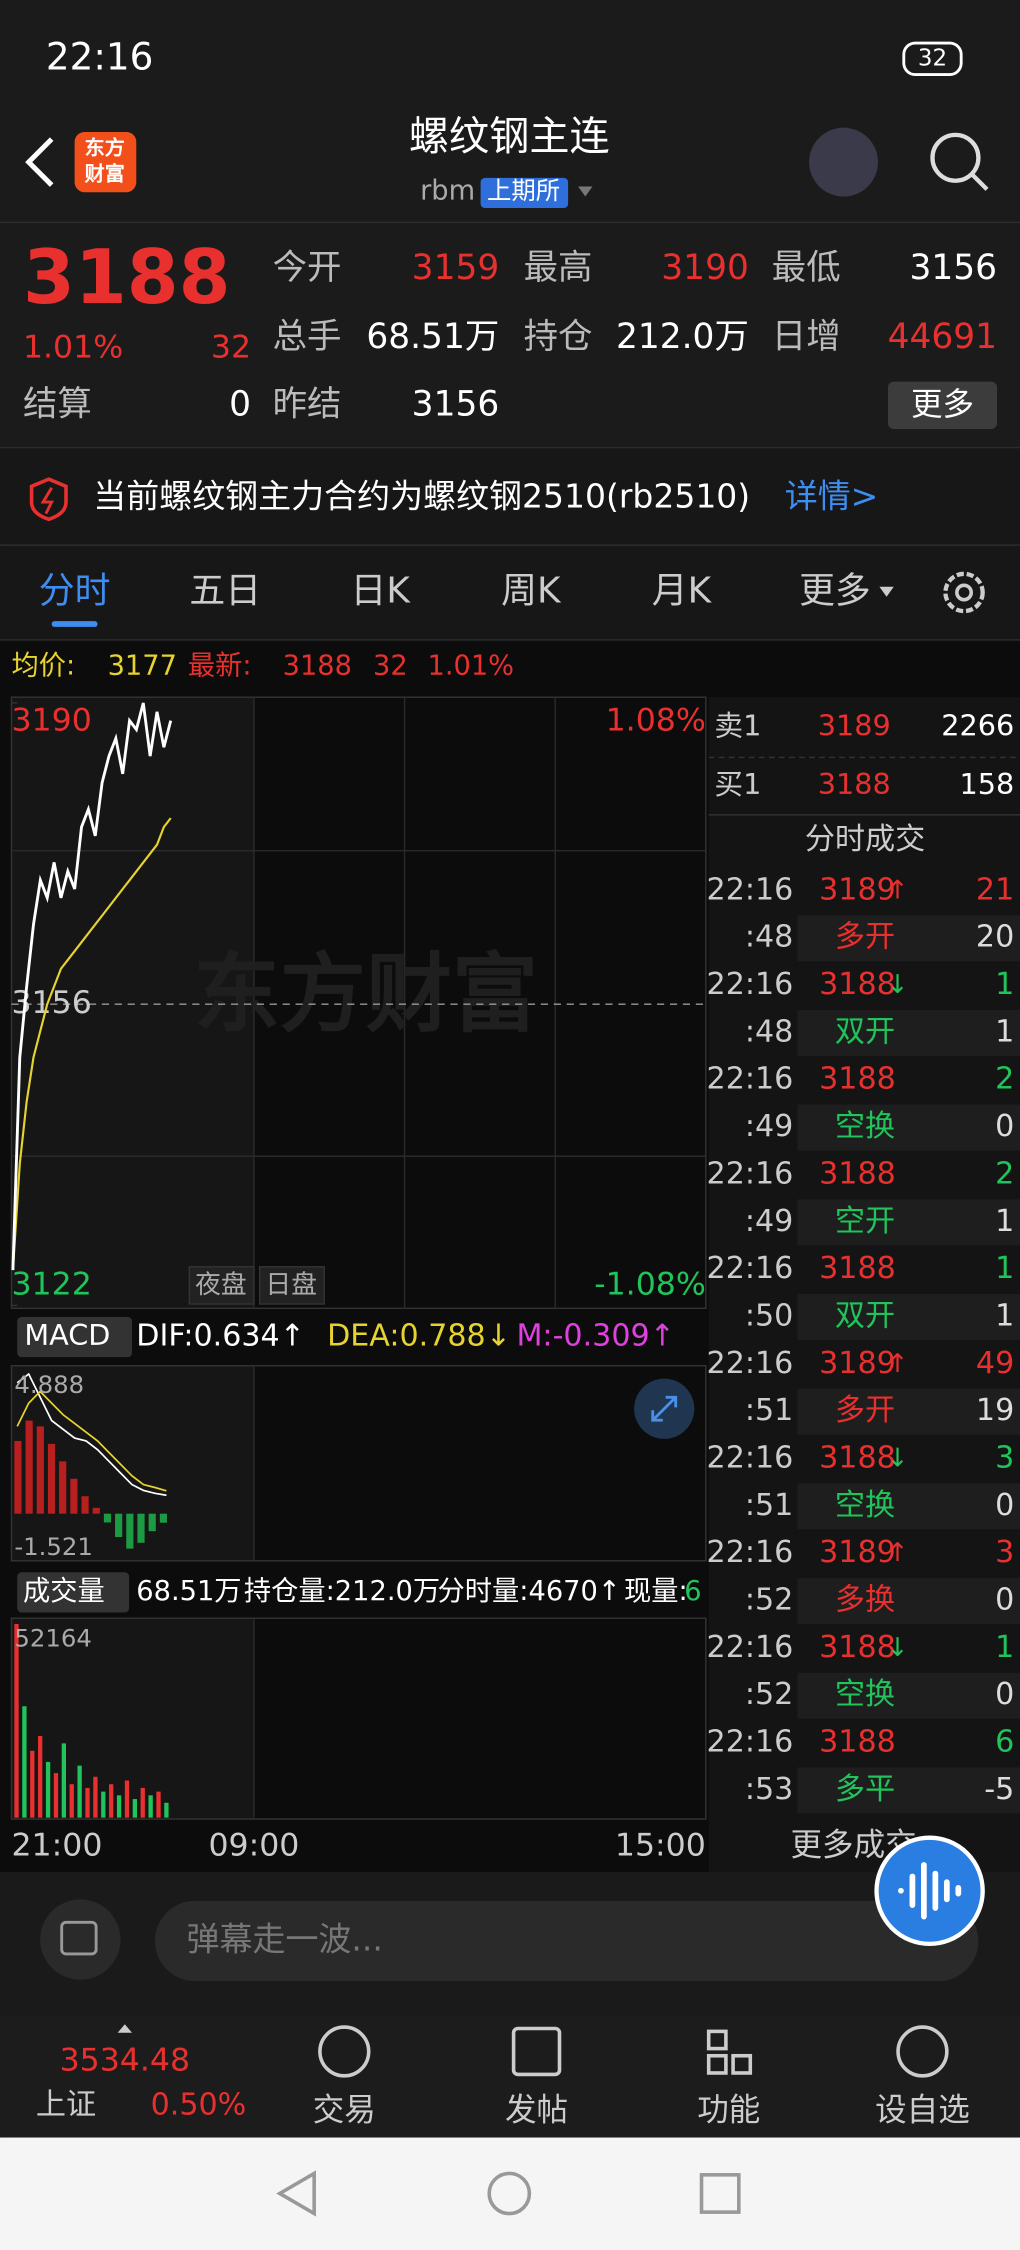 The height and width of the screenshot is (2250, 1020). What do you see at coordinates (344, 2111) in the screenshot?
I see `nav-item: 交易` at bounding box center [344, 2111].